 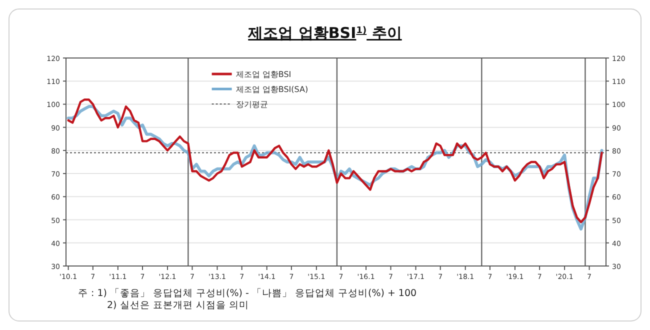 What do you see at coordinates (252, 104) in the screenshot?
I see `legend-label: 장기평균` at bounding box center [252, 104].